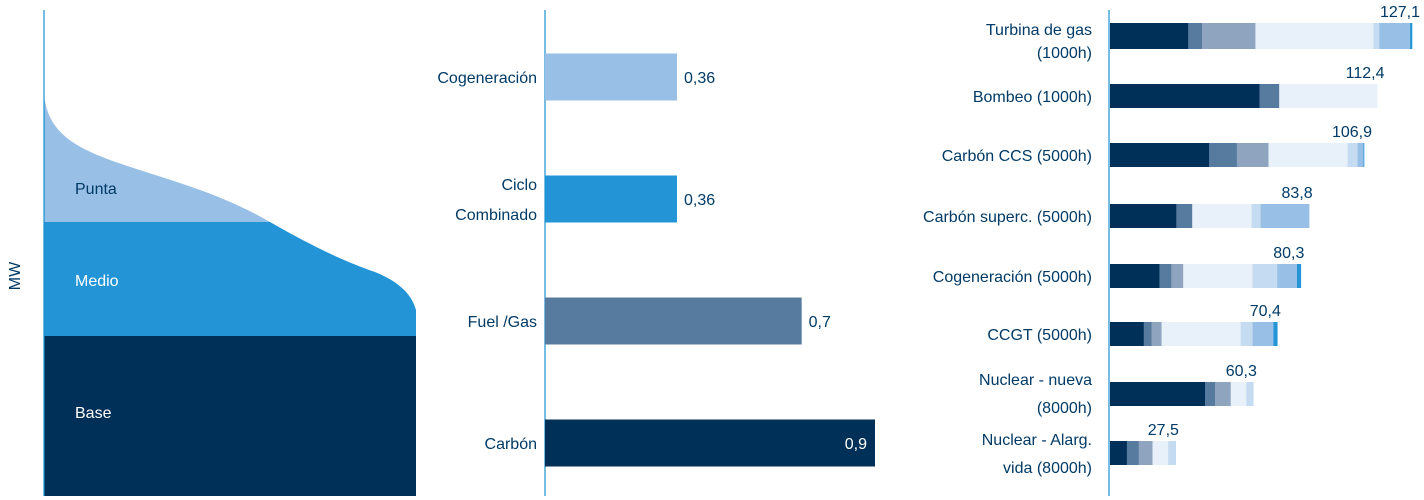 Image resolution: width=1424 pixels, height=500 pixels. What do you see at coordinates (1017, 156) in the screenshot?
I see `category-label-carbon-ccs-5000h: Carbón CCS (5000h)` at bounding box center [1017, 156].